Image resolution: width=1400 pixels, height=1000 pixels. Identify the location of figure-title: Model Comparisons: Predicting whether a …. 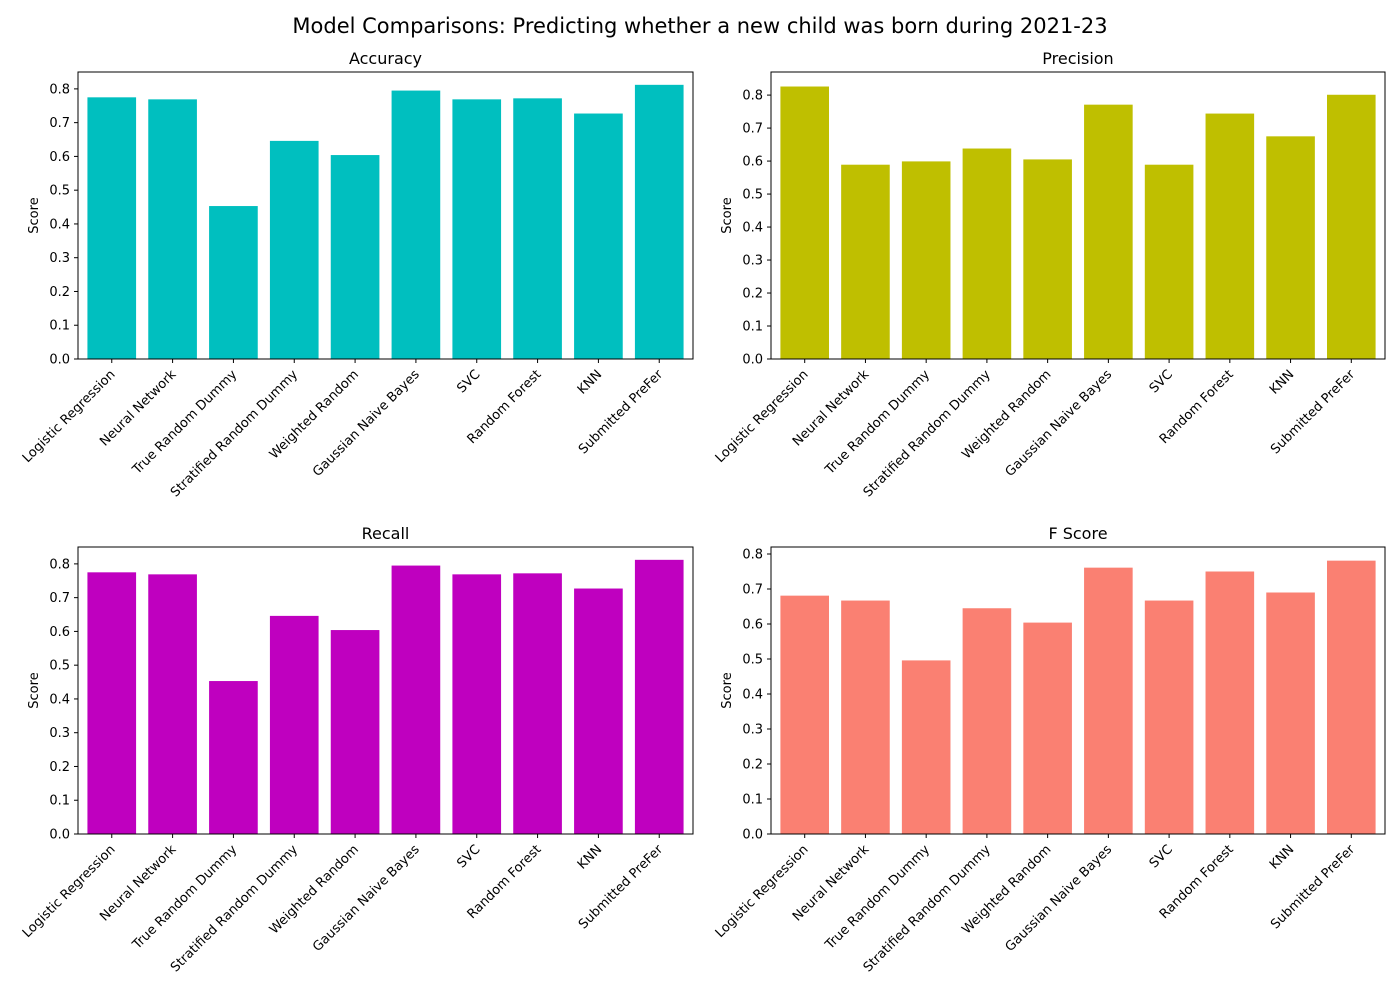
(700, 26).